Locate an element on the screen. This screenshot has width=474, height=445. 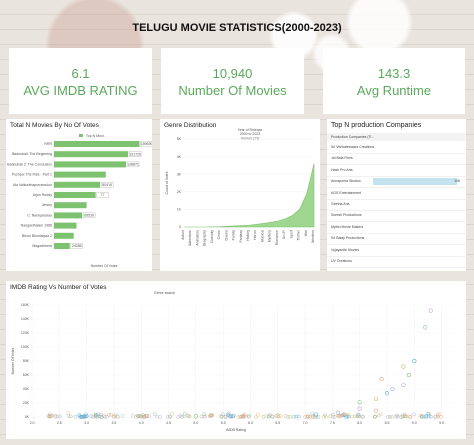
company-row: Geetha Arts is located at coordinates (396, 205).